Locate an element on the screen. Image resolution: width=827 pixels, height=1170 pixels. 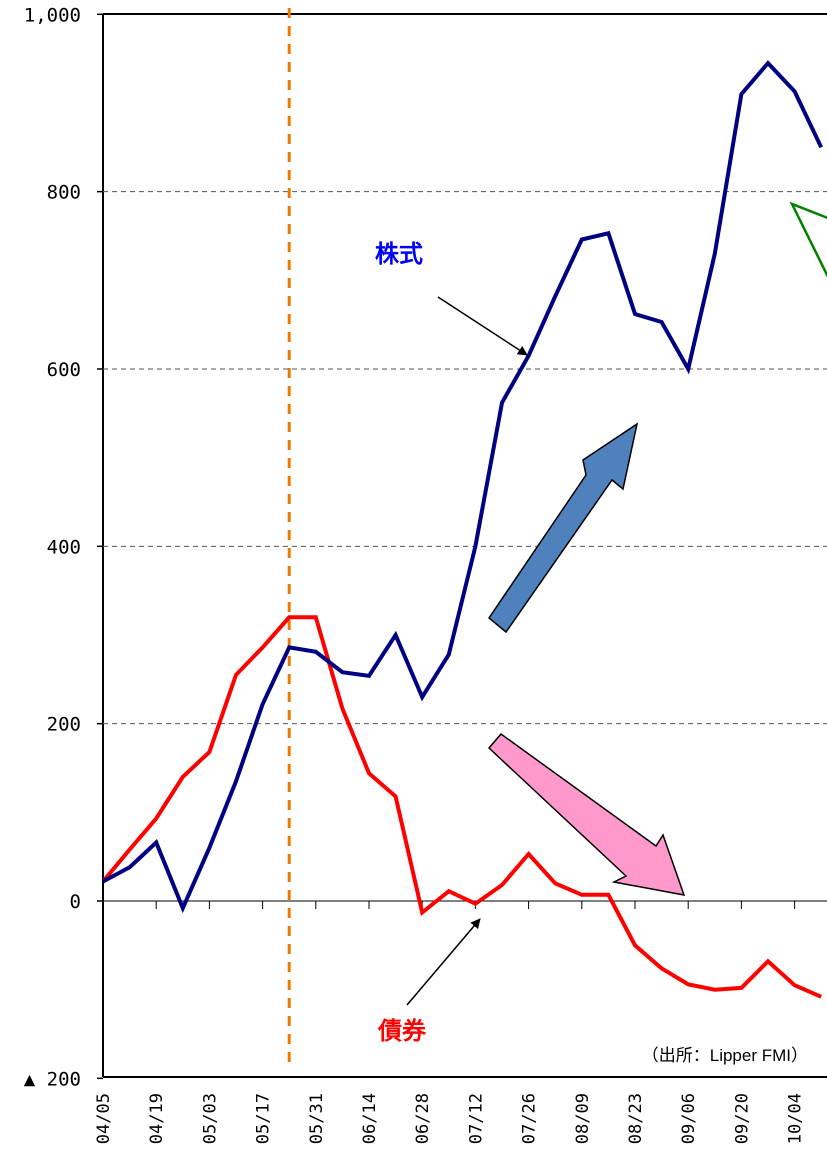
y-tick-label: 400 is located at coordinates (64, 547).